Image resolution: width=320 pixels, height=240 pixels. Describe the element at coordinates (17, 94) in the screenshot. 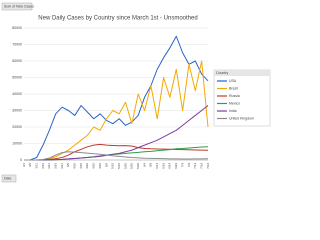

I see `y-tick-label: 40000` at that location.